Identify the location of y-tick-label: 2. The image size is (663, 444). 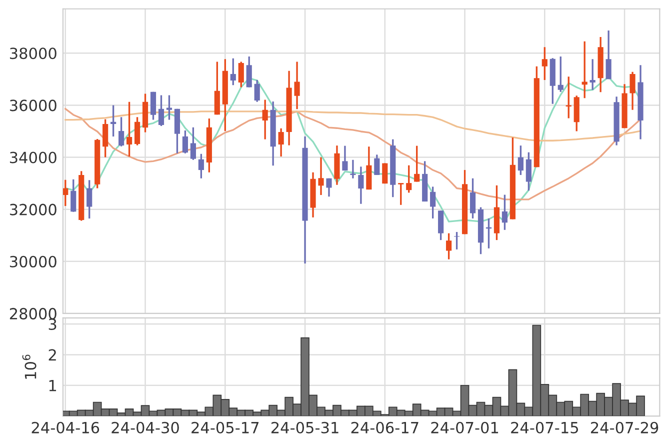
(52, 355).